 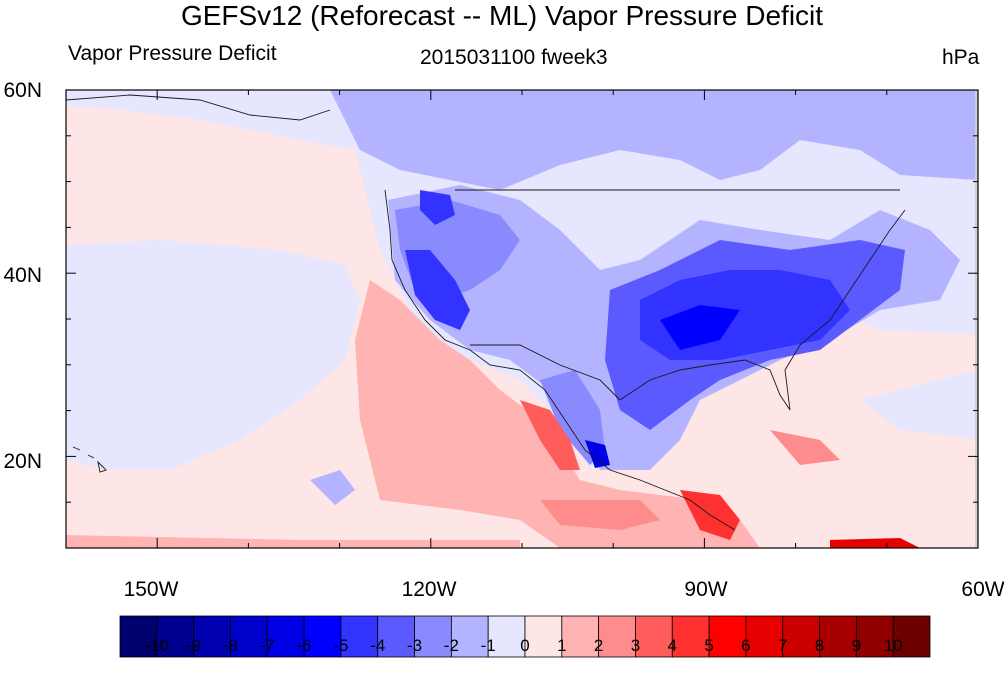 What do you see at coordinates (414, 645) in the screenshot?
I see `colorbar-label: -3` at bounding box center [414, 645].